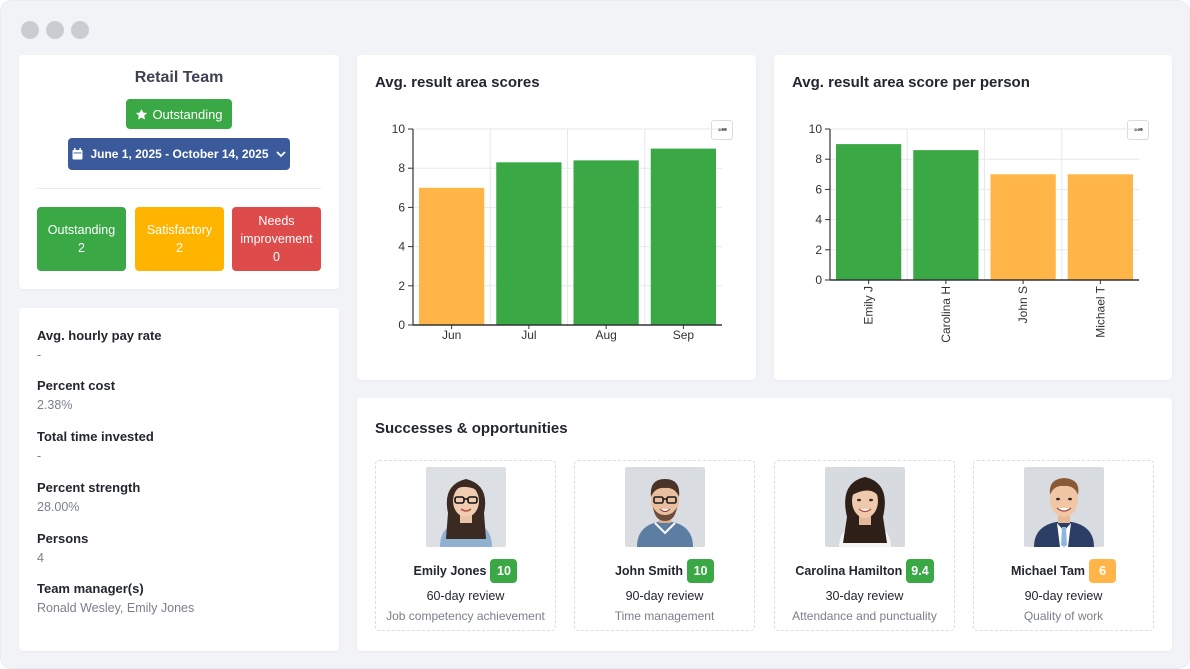  Describe the element at coordinates (55, 405) in the screenshot. I see `info-value: 2.38%` at that location.